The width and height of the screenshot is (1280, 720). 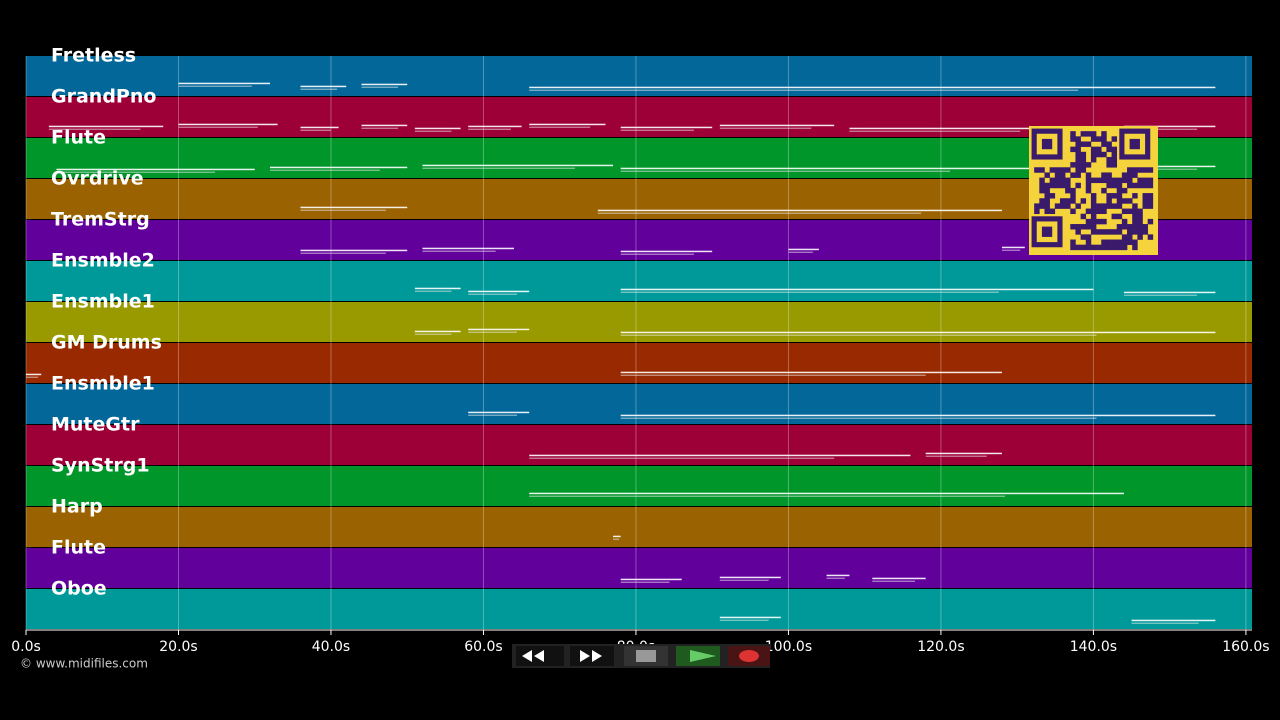 What do you see at coordinates (646, 656) in the screenshot?
I see `stop-button` at bounding box center [646, 656].